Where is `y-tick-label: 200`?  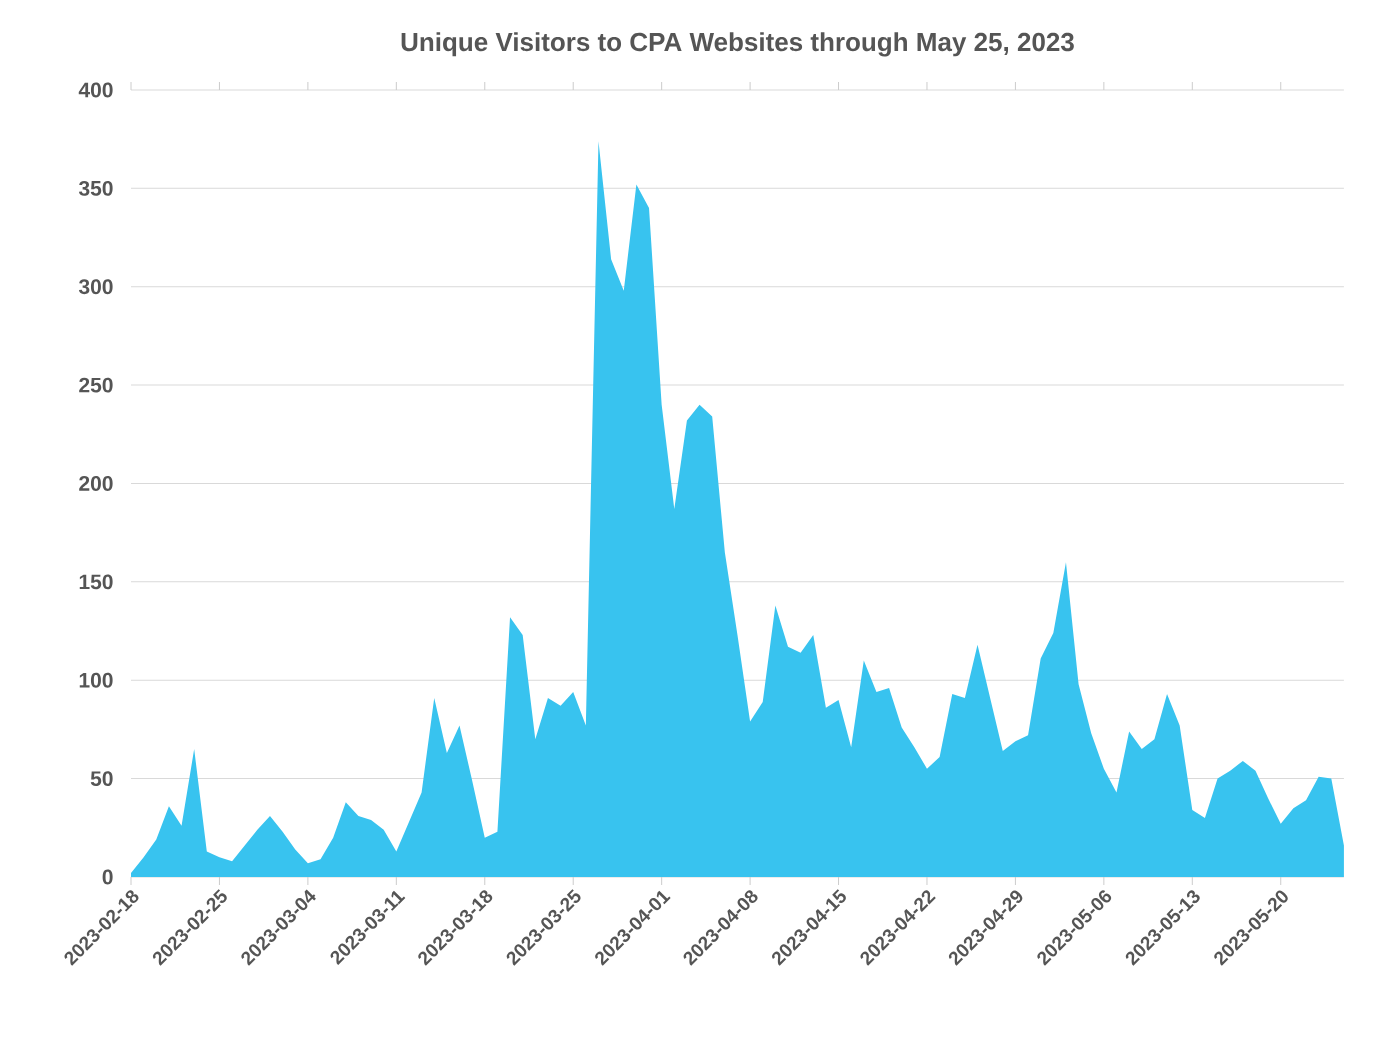 y-tick-label: 200 is located at coordinates (96, 483).